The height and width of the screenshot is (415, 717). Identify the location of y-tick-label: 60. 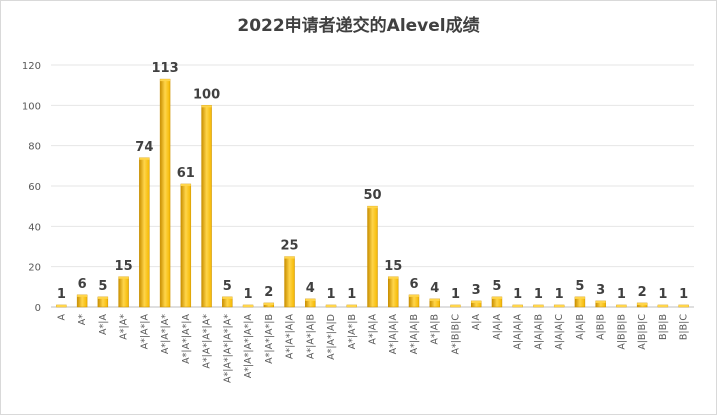
(34, 187).